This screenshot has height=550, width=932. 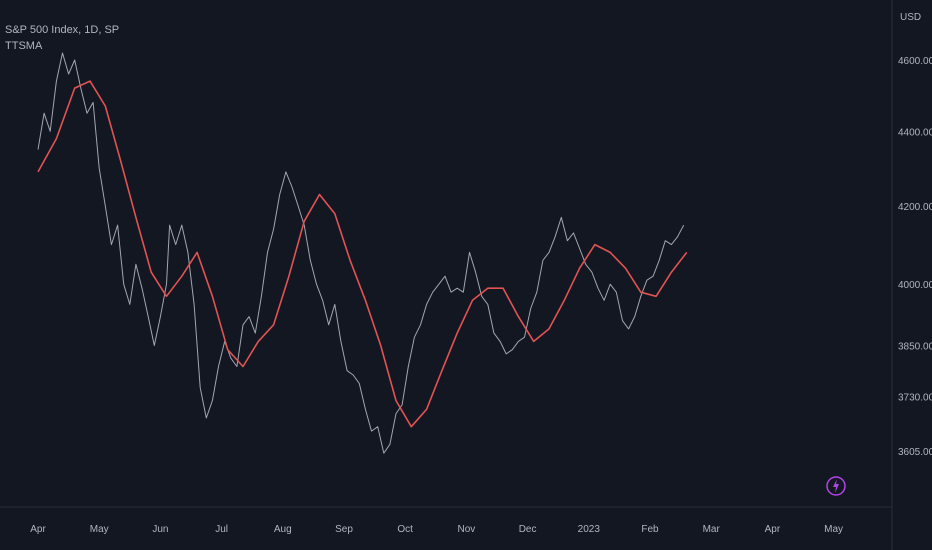 What do you see at coordinates (915, 207) in the screenshot?
I see `y-tick-label: 4200.00` at bounding box center [915, 207].